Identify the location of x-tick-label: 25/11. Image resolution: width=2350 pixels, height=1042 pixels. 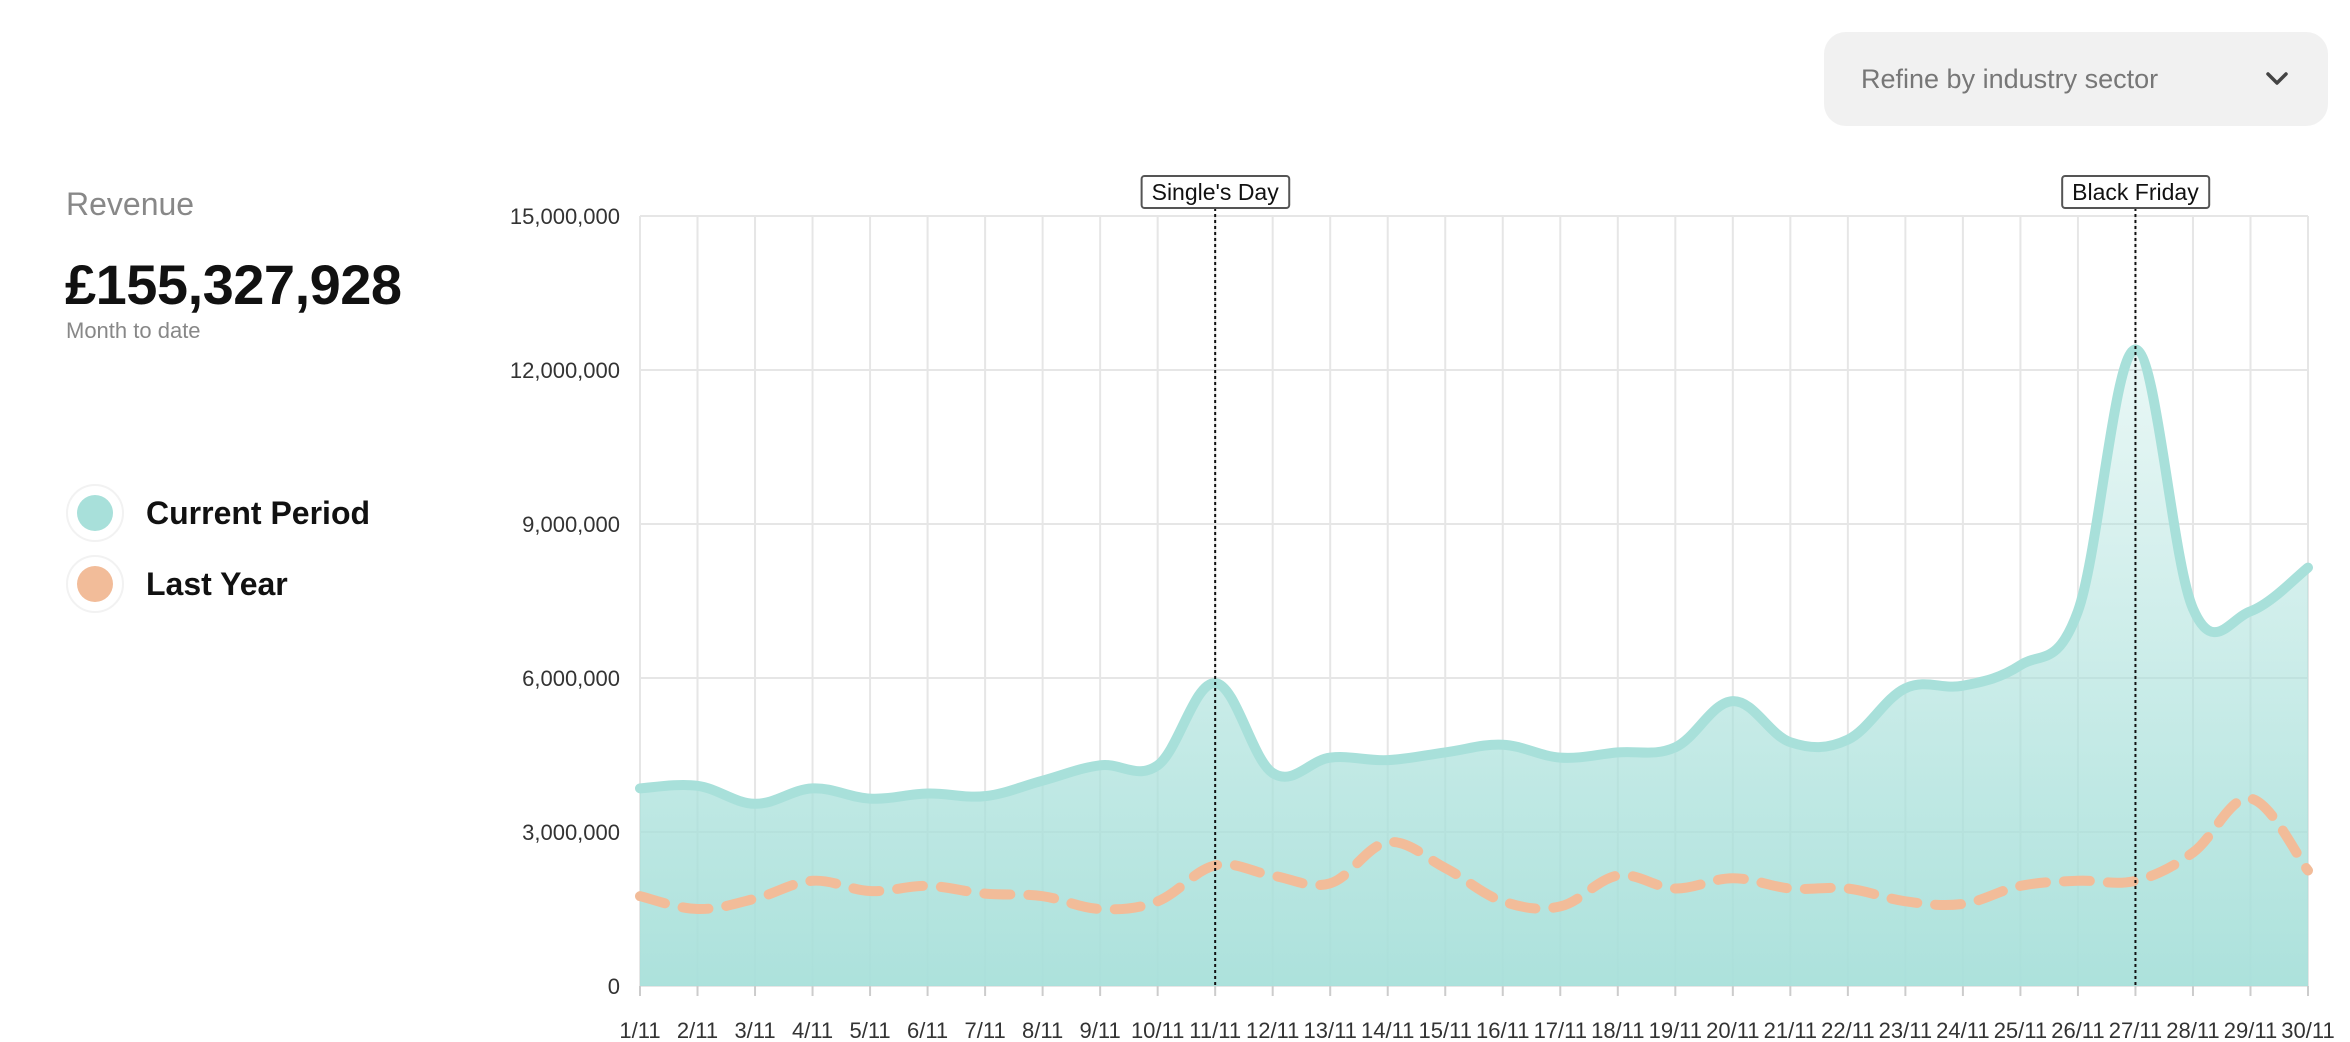
(2020, 1030).